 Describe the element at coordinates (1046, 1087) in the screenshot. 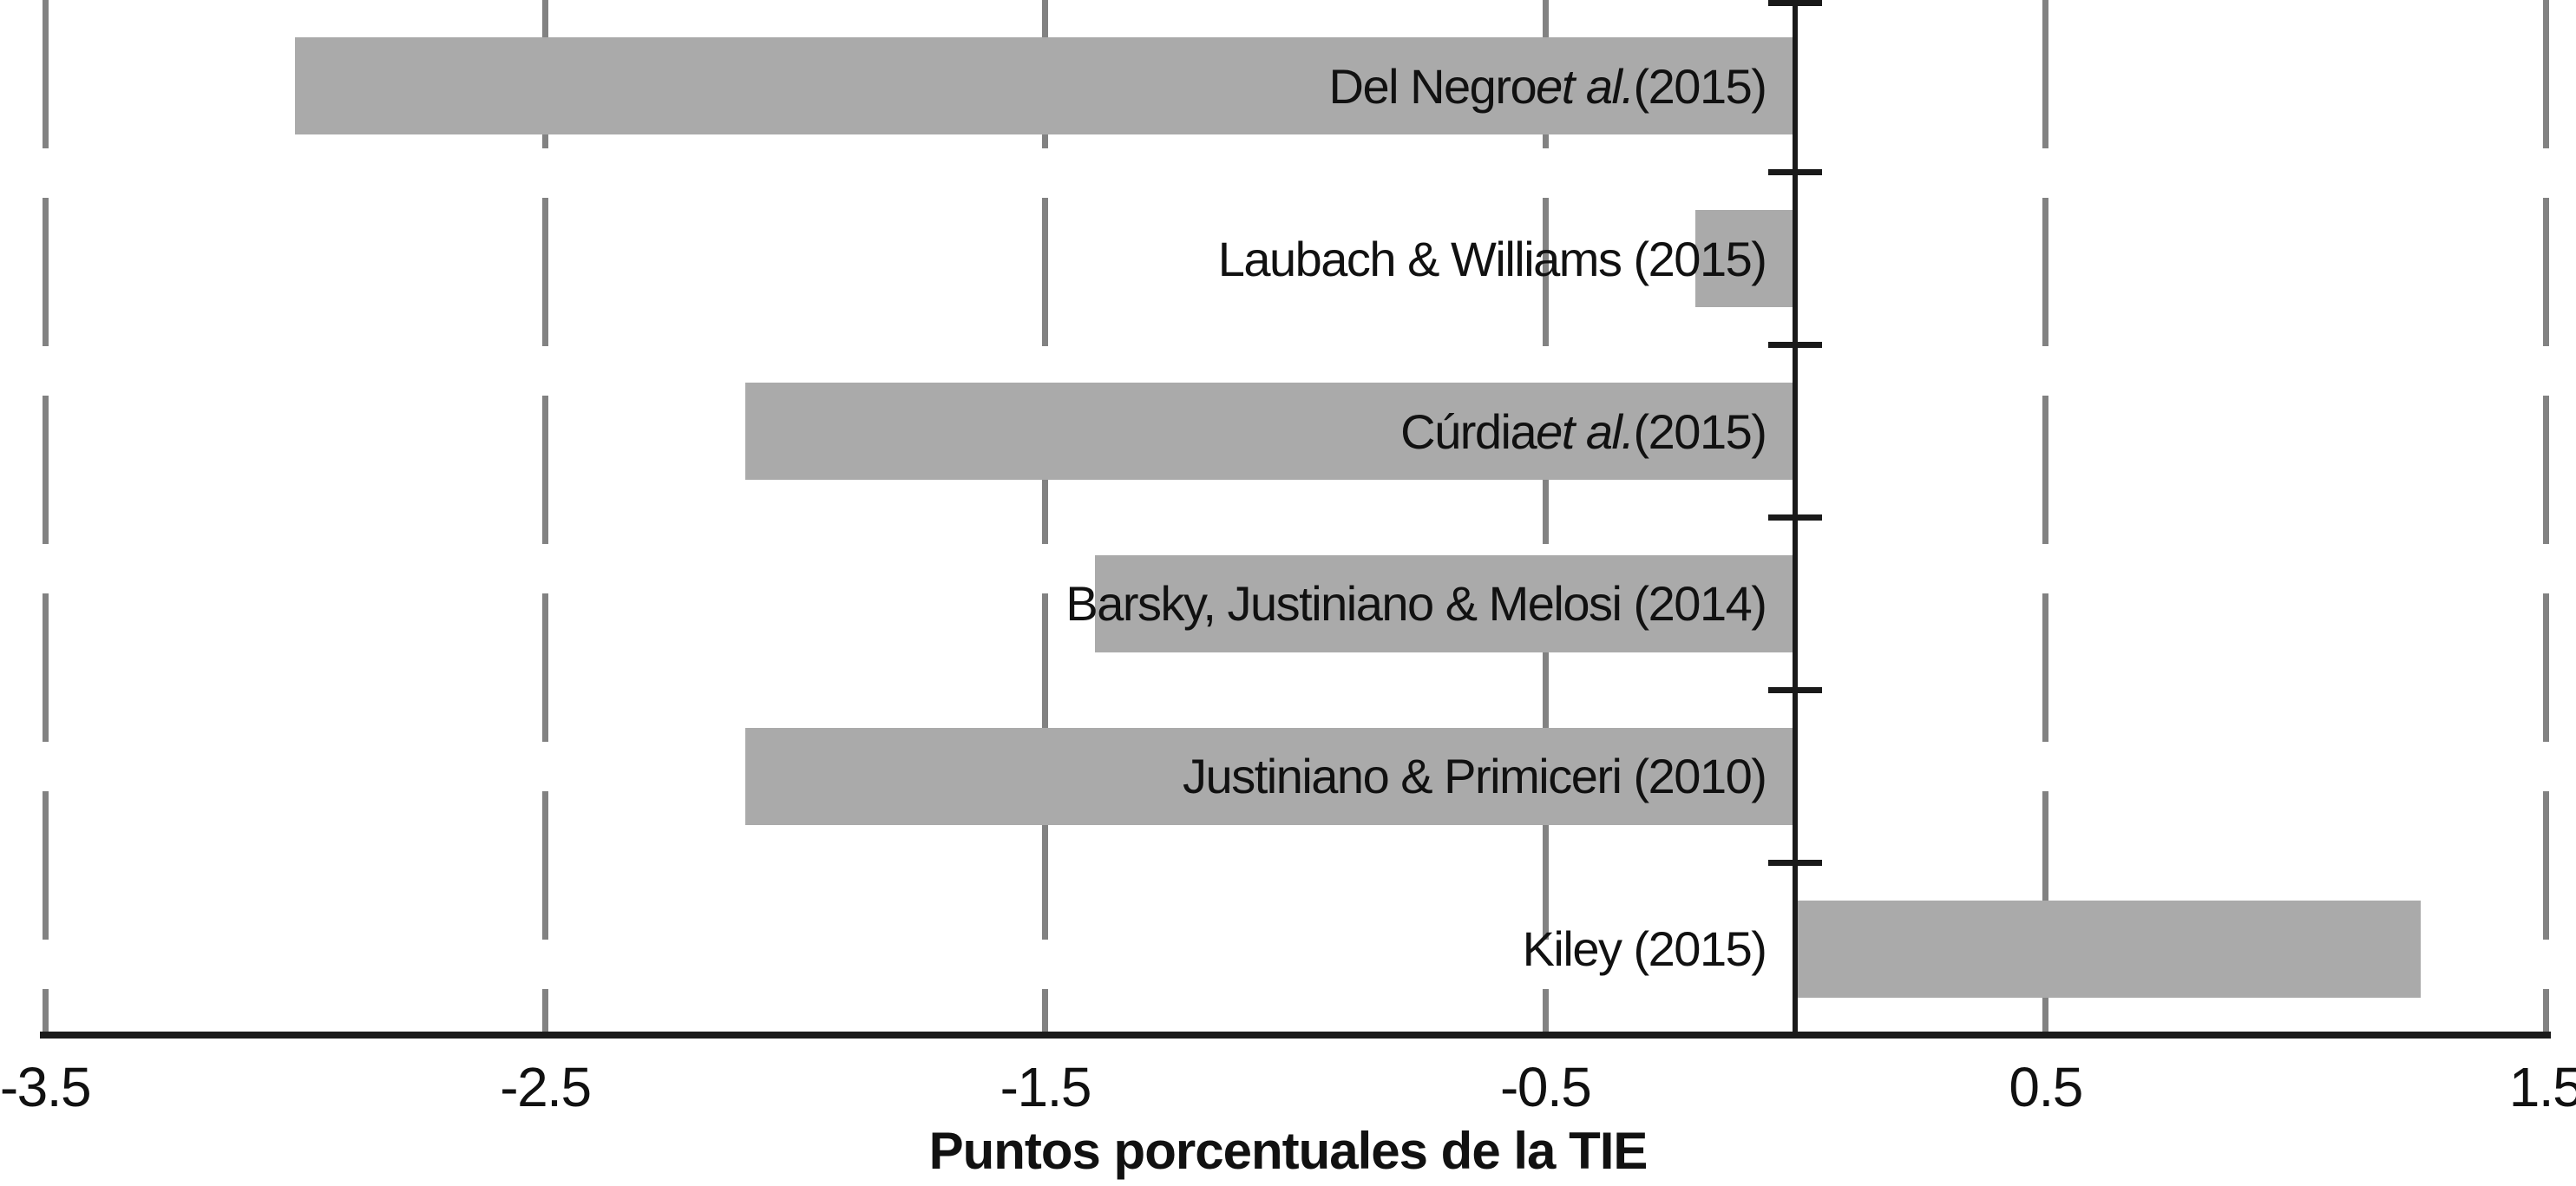

I see `x-tick-label: -1.5` at that location.